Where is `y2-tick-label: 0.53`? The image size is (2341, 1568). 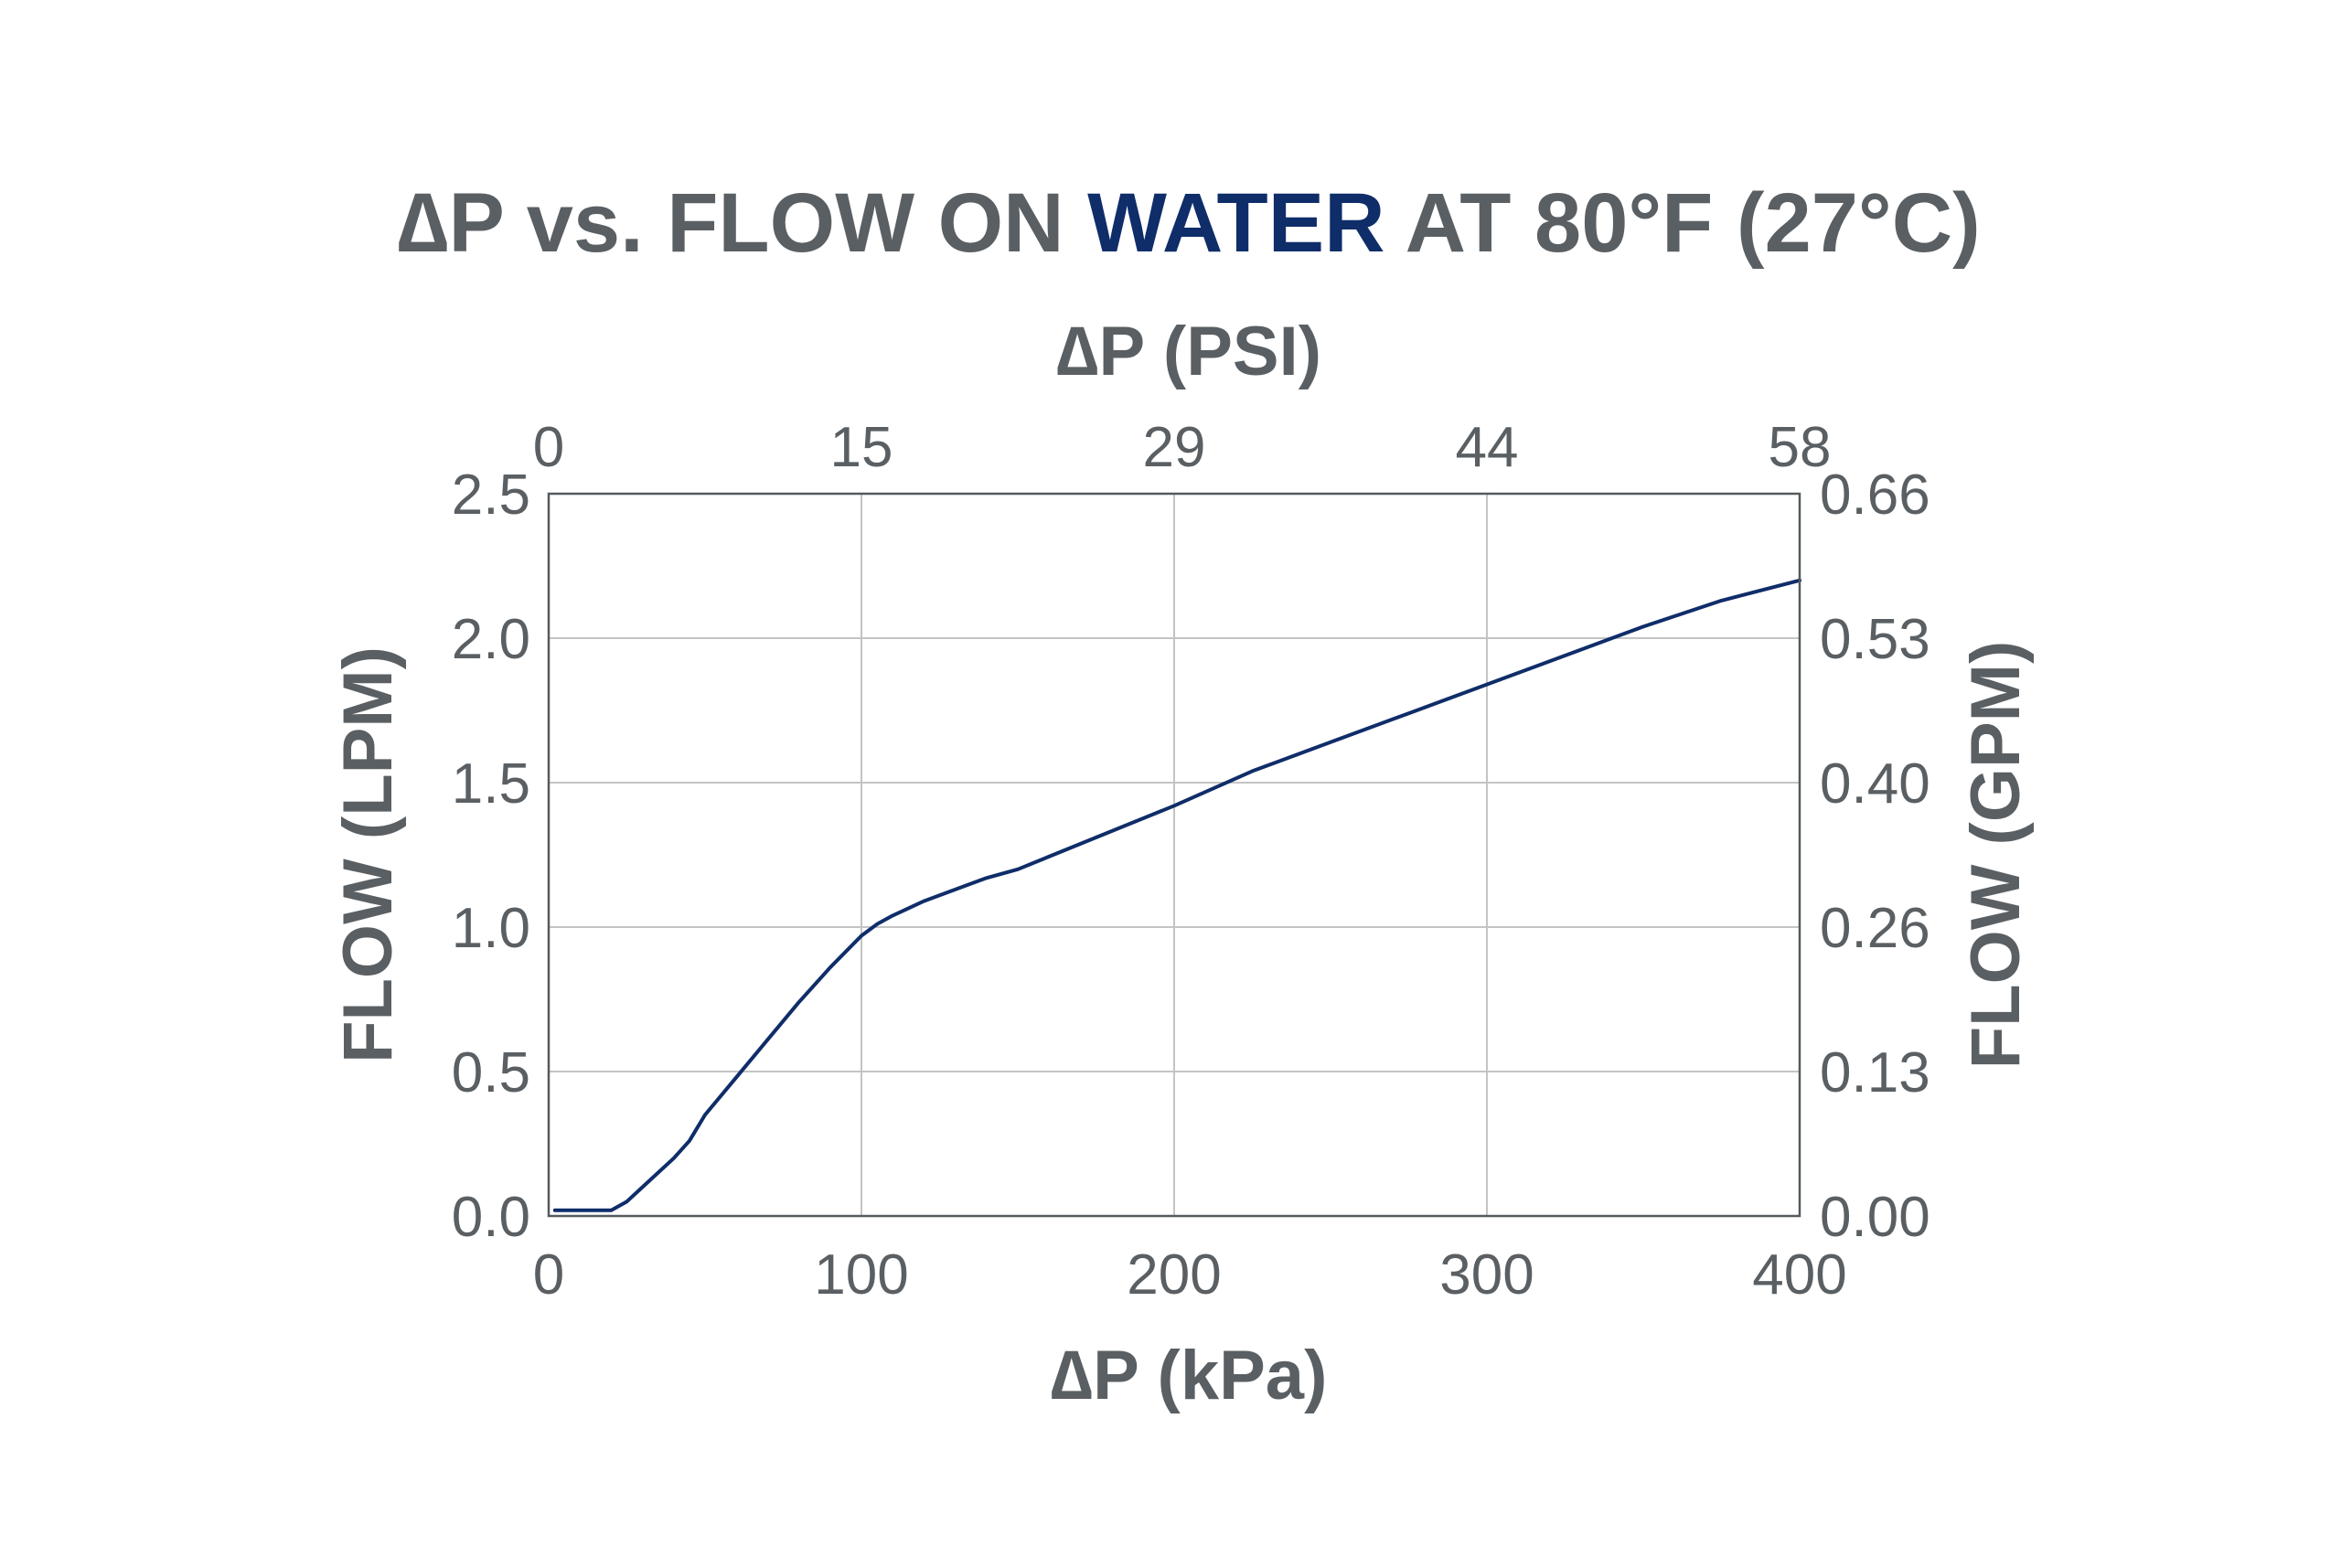
y2-tick-label: 0.53 is located at coordinates (1875, 639).